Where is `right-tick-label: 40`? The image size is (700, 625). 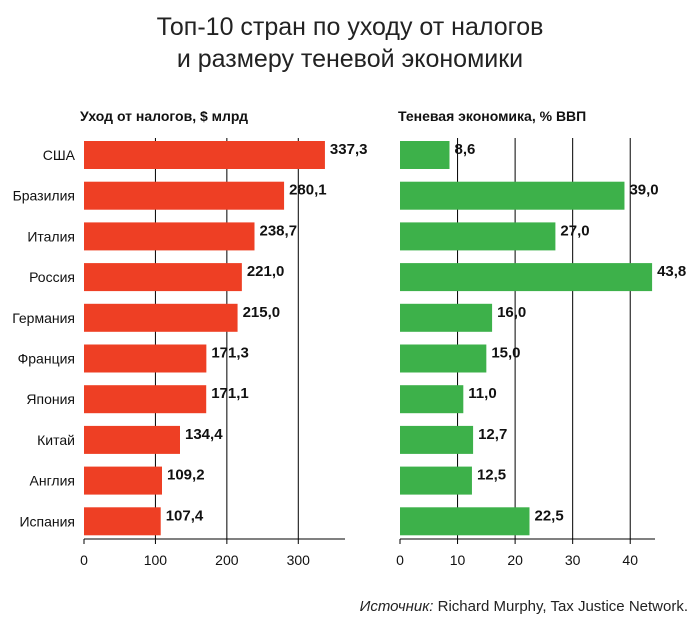 right-tick-label: 40 is located at coordinates (630, 560).